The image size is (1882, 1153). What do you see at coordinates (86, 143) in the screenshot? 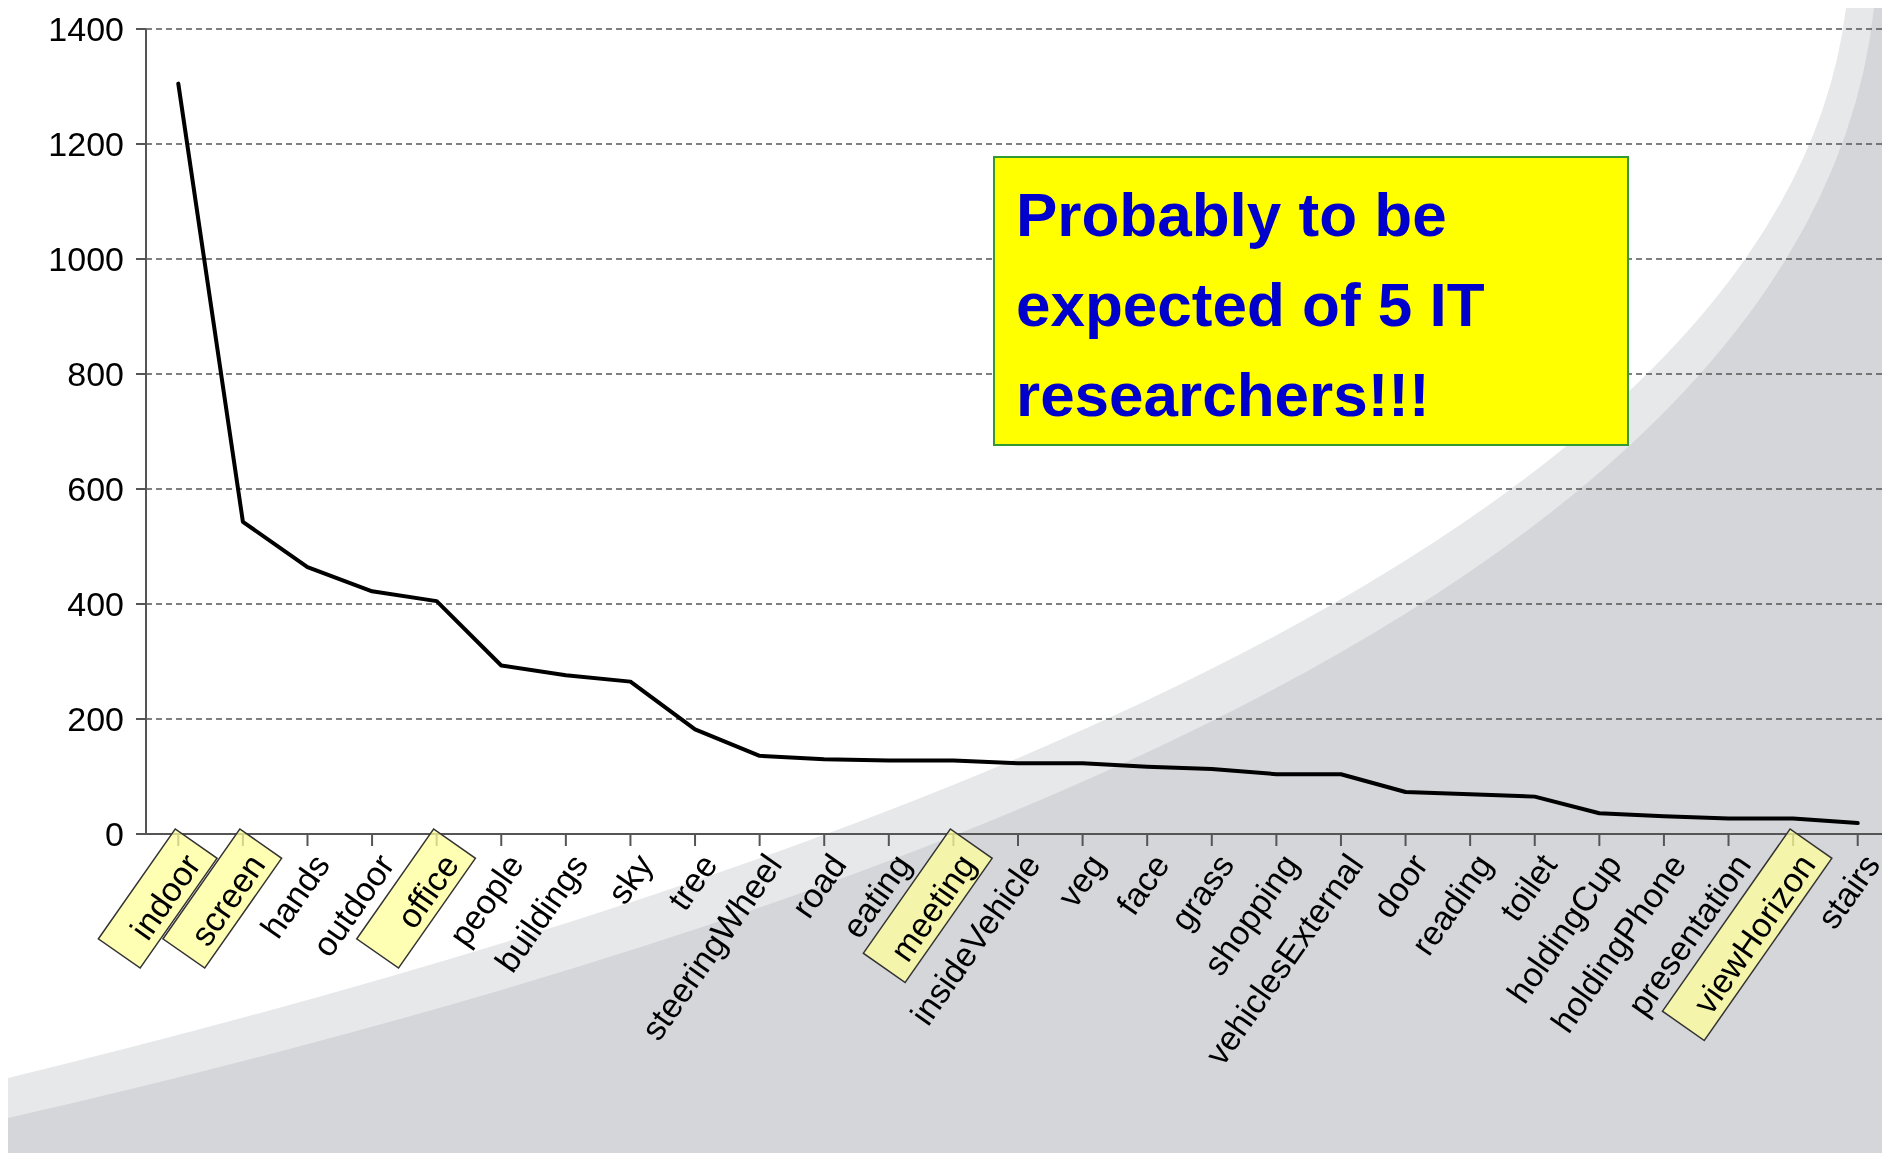
I see `y-tick-label: 1200` at bounding box center [86, 143].